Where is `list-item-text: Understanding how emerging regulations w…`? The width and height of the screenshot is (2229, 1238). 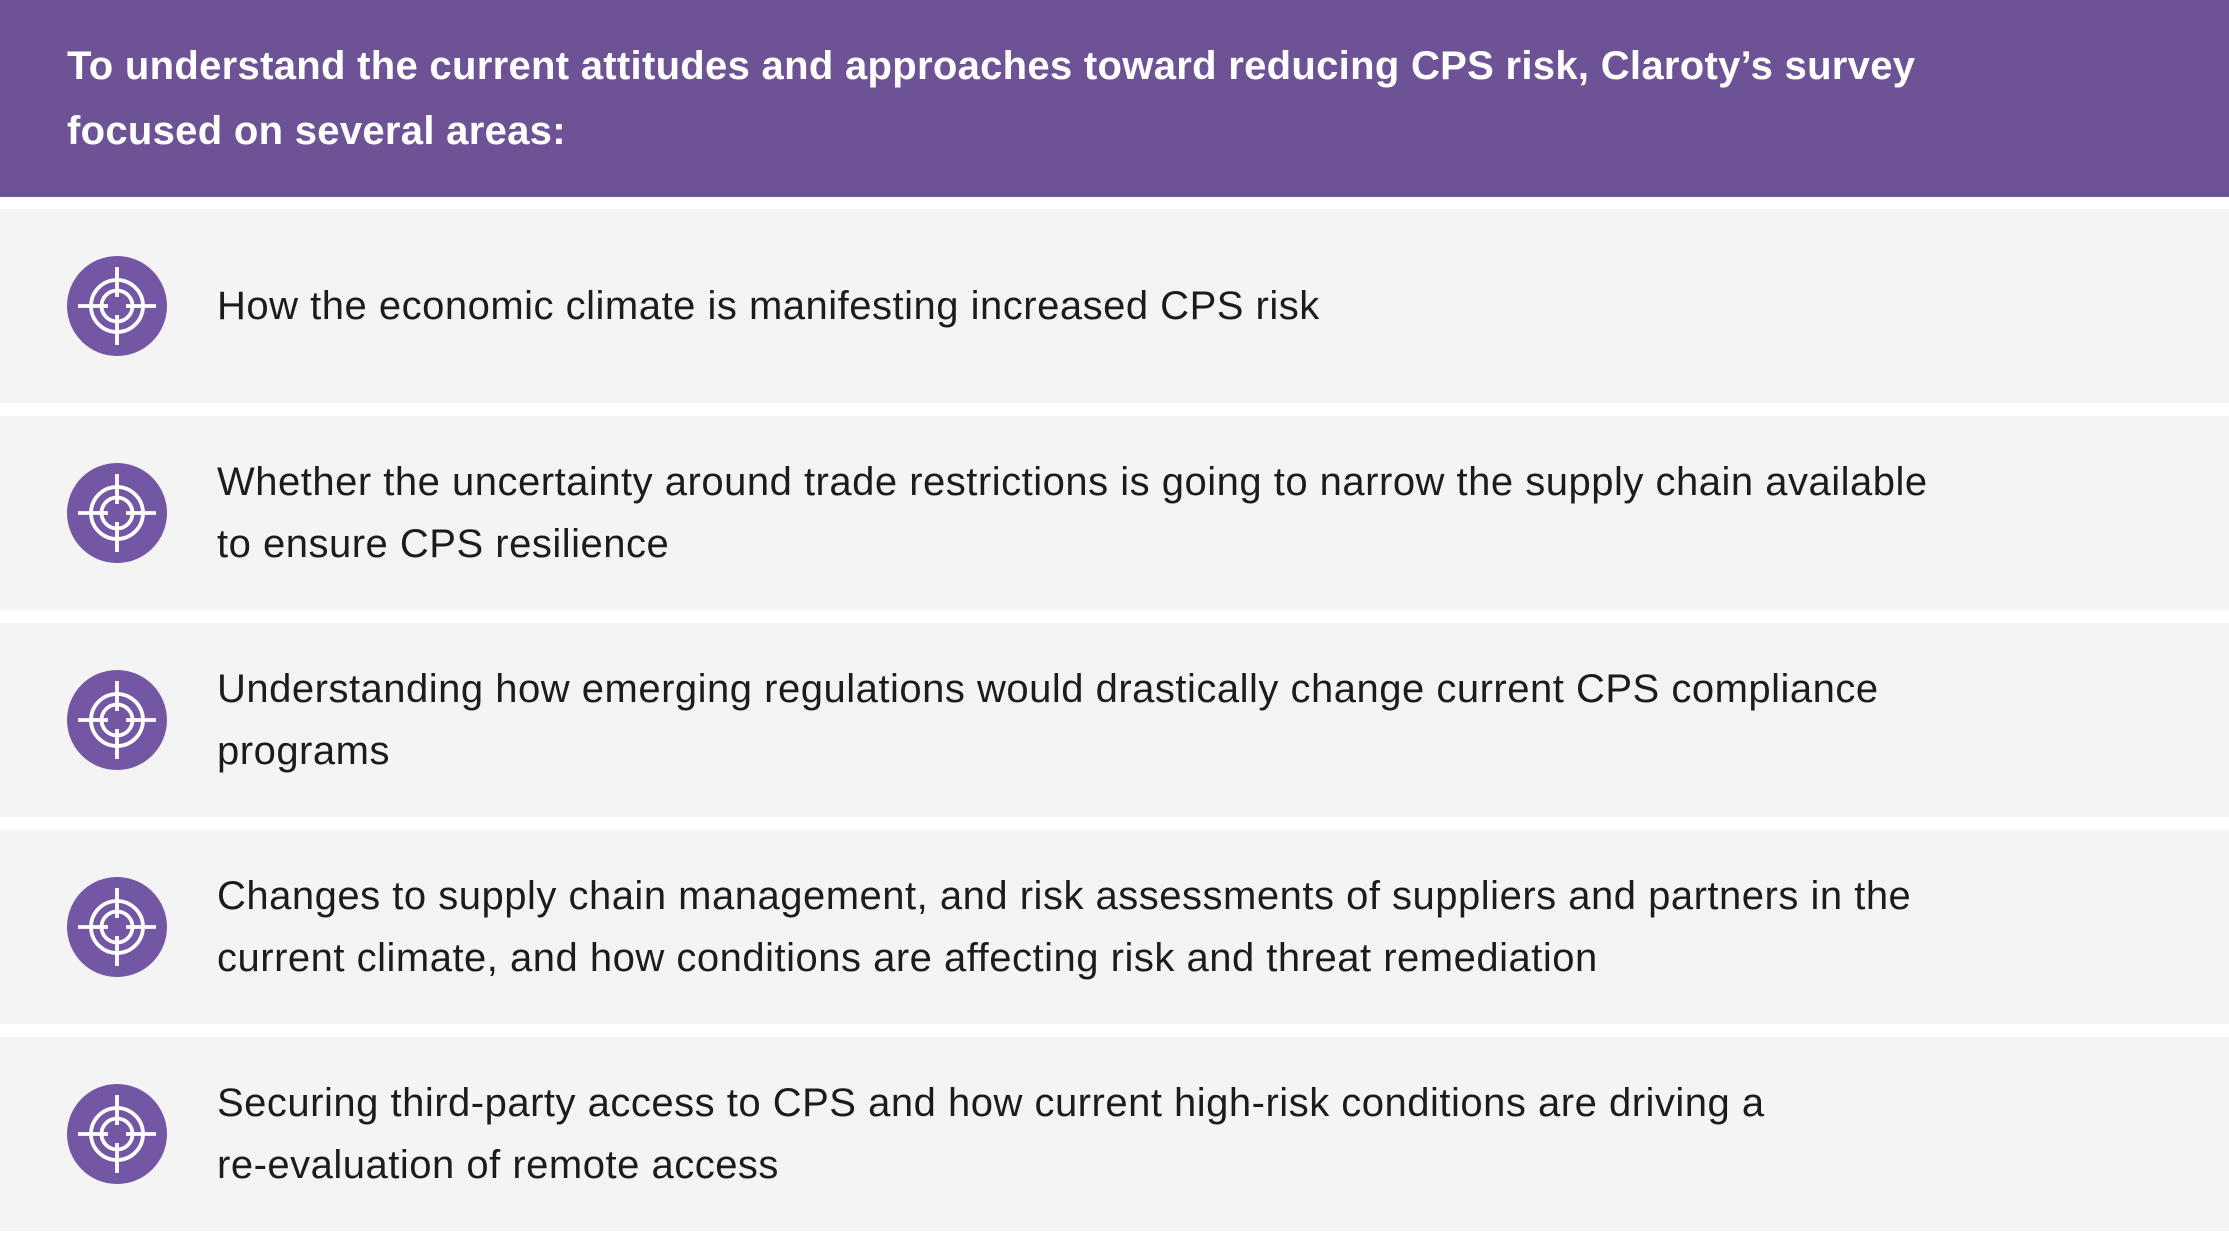
list-item-text: Understanding how emerging regulations w… is located at coordinates (1048, 720).